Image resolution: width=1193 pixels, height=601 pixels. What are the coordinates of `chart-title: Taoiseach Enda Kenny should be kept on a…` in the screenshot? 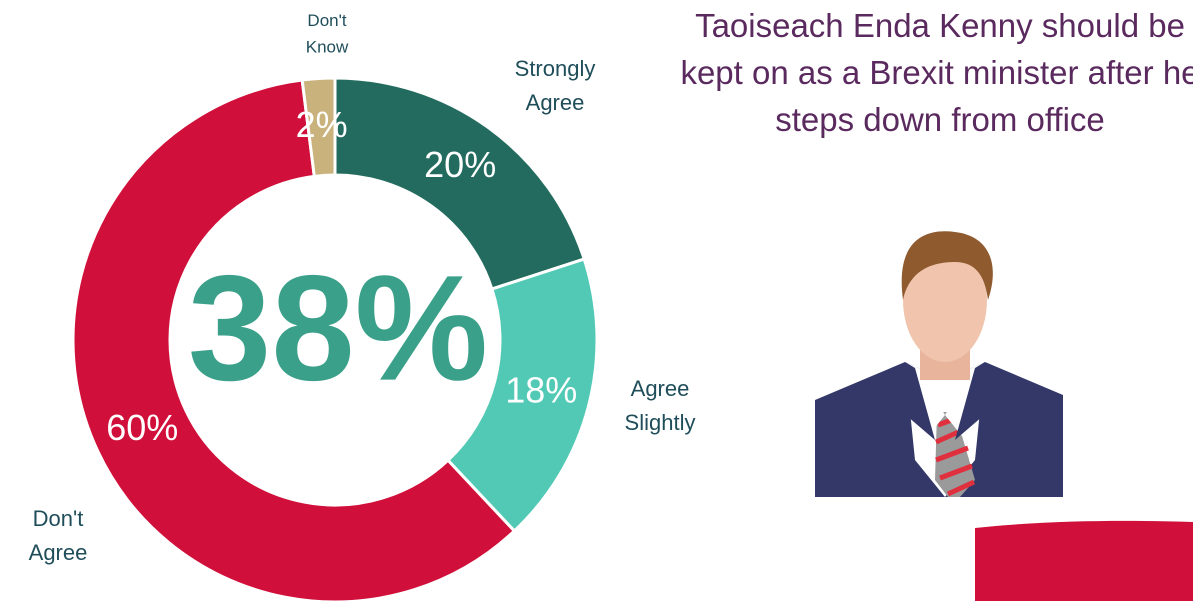 It's located at (936, 72).